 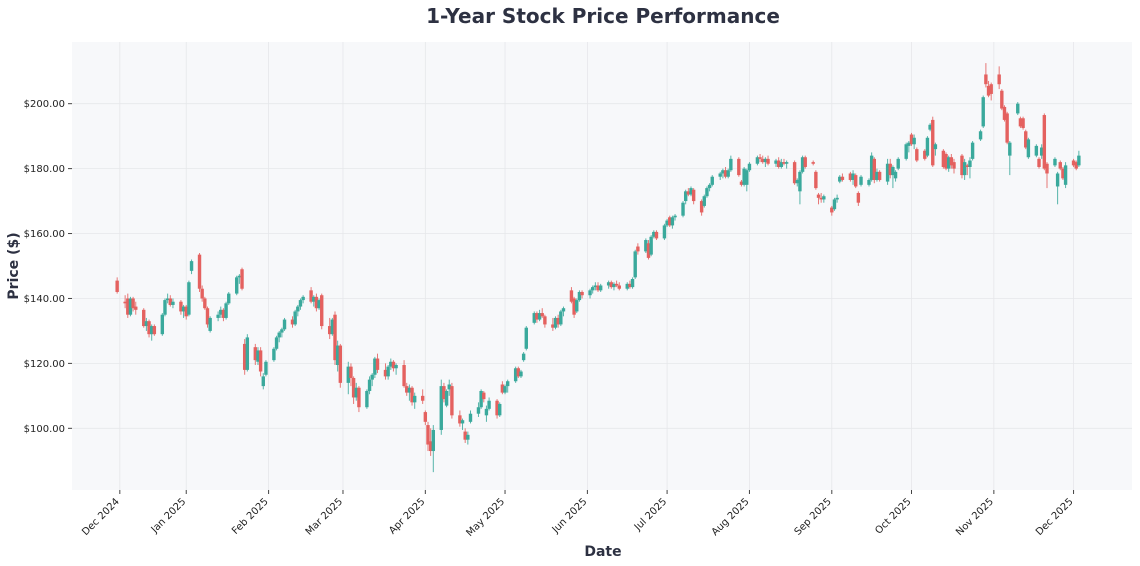 I want to click on x-tick-label: Apr 2025, so click(x=407, y=516).